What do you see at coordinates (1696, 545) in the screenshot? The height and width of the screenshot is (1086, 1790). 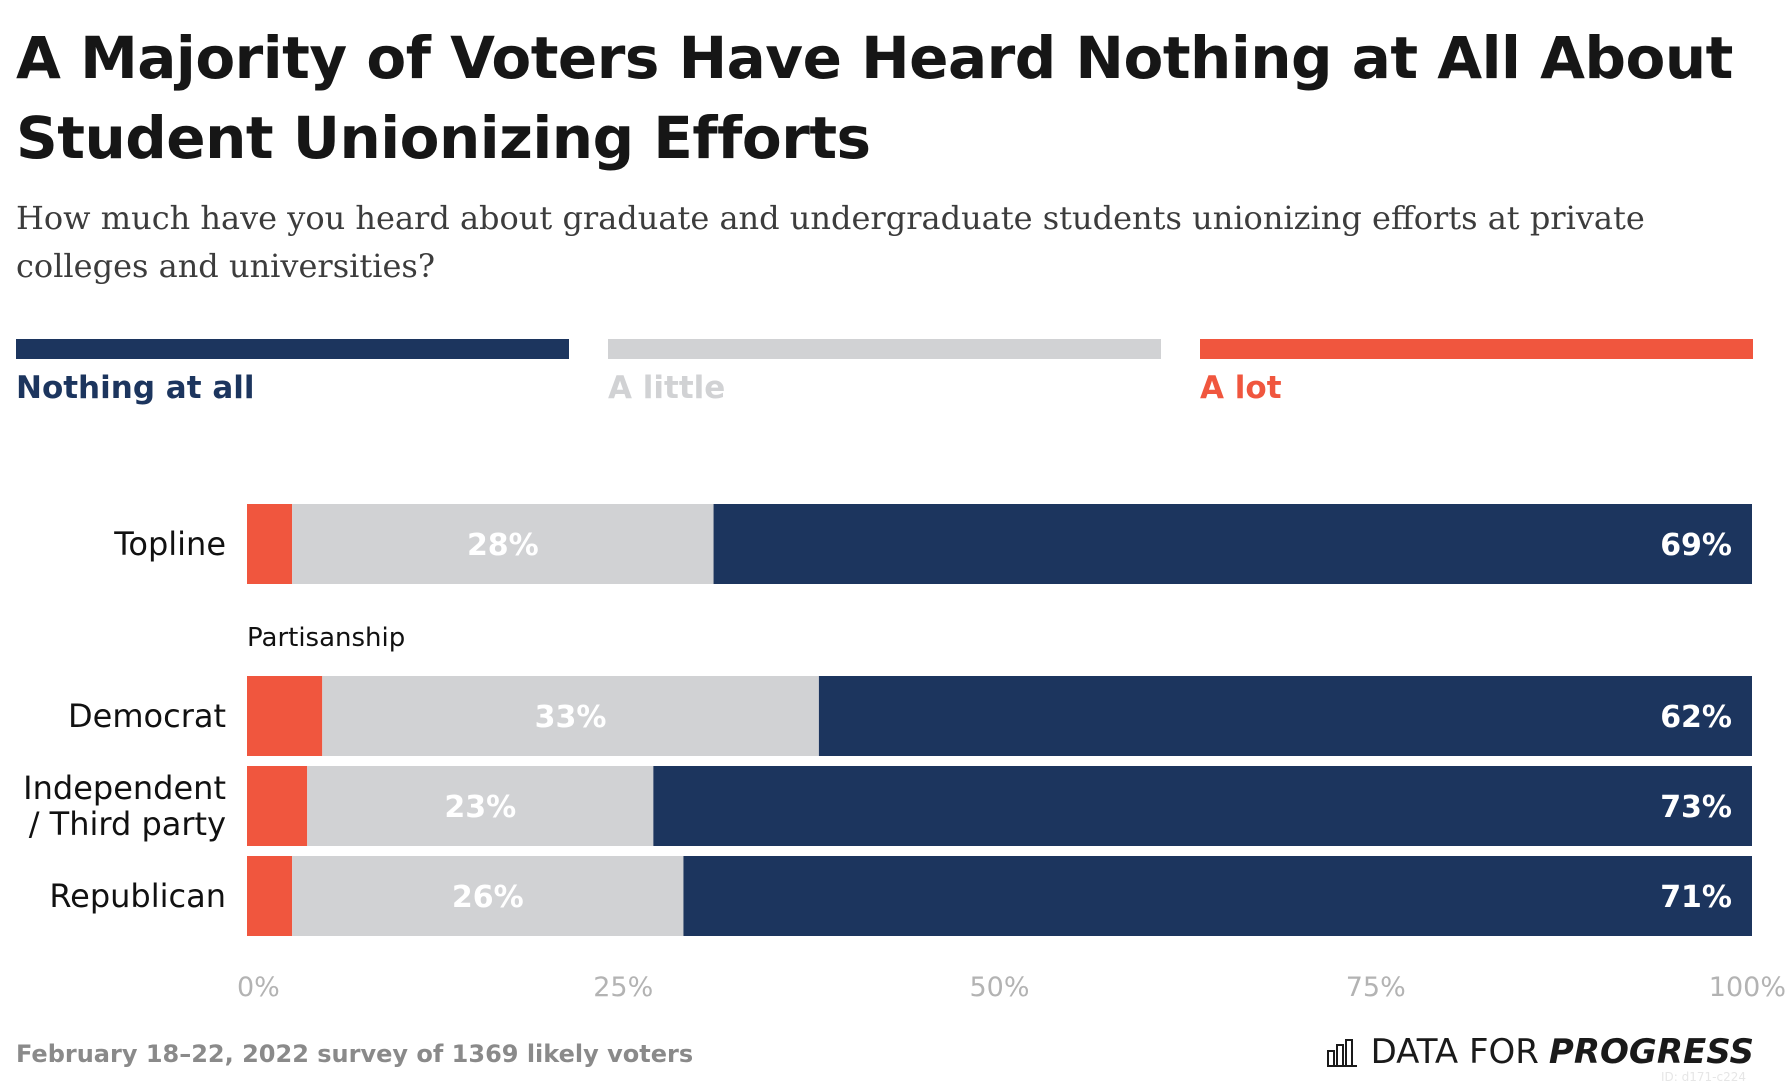 I see `data-label-topline-nothing-at-all: 69%` at bounding box center [1696, 545].